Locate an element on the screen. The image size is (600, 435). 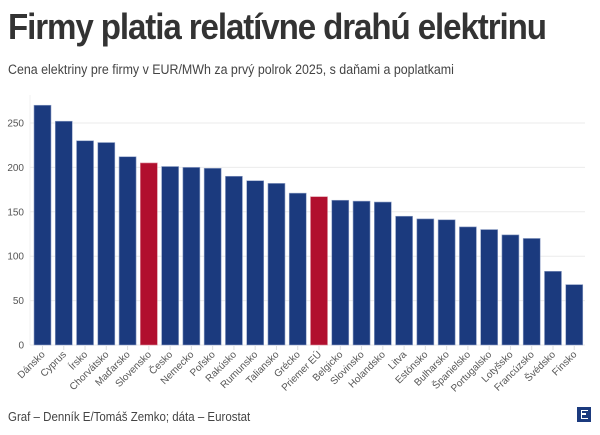
y-tick-label: 250 is located at coordinates (15, 124).